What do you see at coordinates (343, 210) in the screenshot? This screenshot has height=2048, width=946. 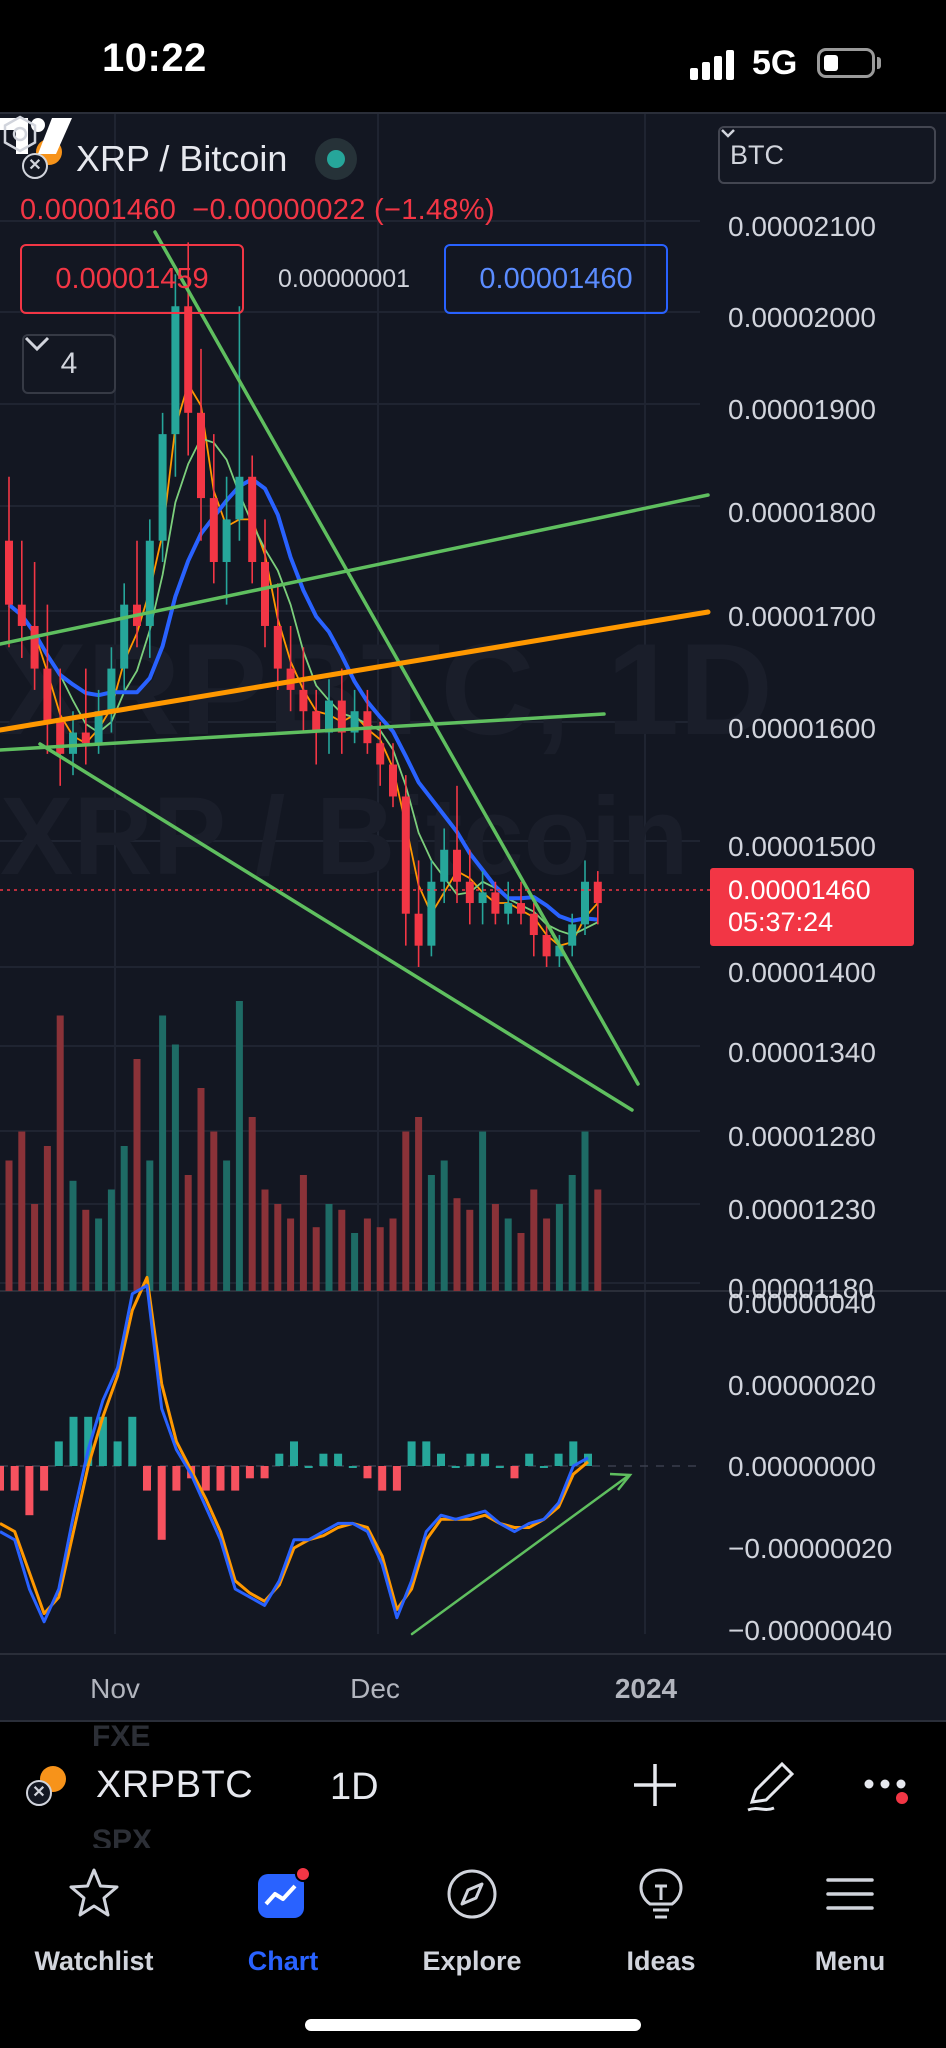 I see `price-change: −0.00000022 (−1.48%)` at bounding box center [343, 210].